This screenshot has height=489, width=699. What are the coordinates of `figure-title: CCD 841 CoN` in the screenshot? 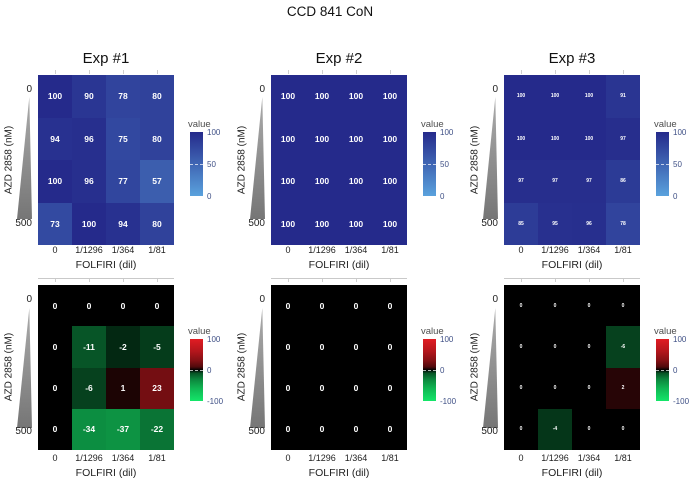 It's located at (330, 11).